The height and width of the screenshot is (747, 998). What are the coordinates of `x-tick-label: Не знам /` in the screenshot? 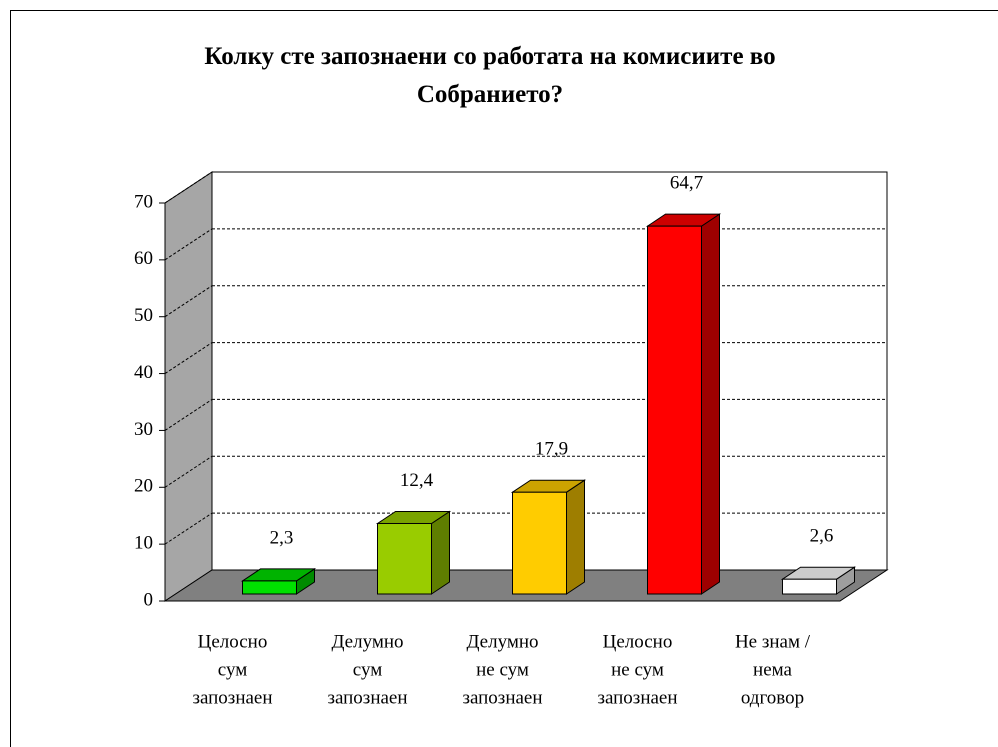 It's located at (773, 641).